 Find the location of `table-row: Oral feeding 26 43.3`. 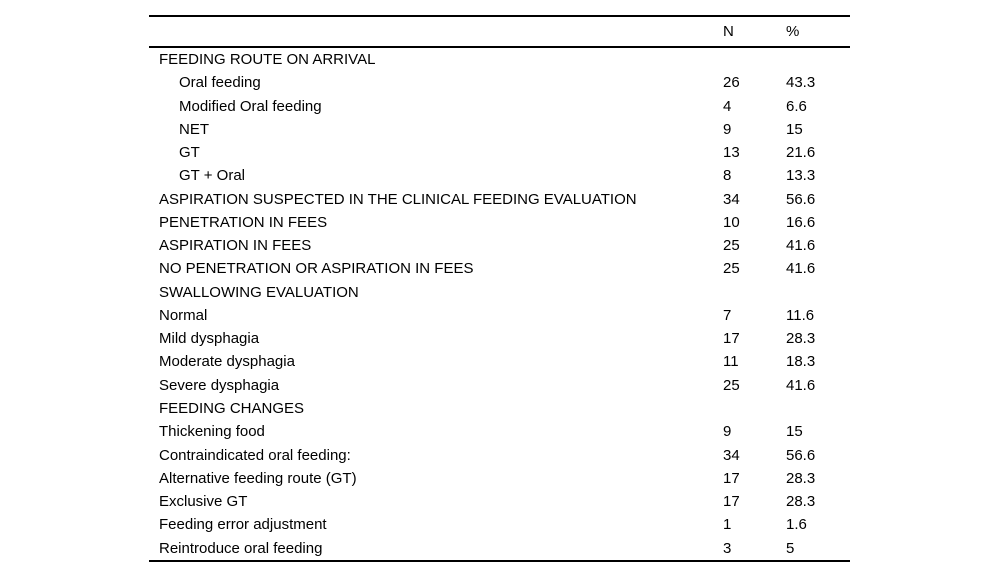

table-row: Oral feeding 26 43.3 is located at coordinates (499, 82).